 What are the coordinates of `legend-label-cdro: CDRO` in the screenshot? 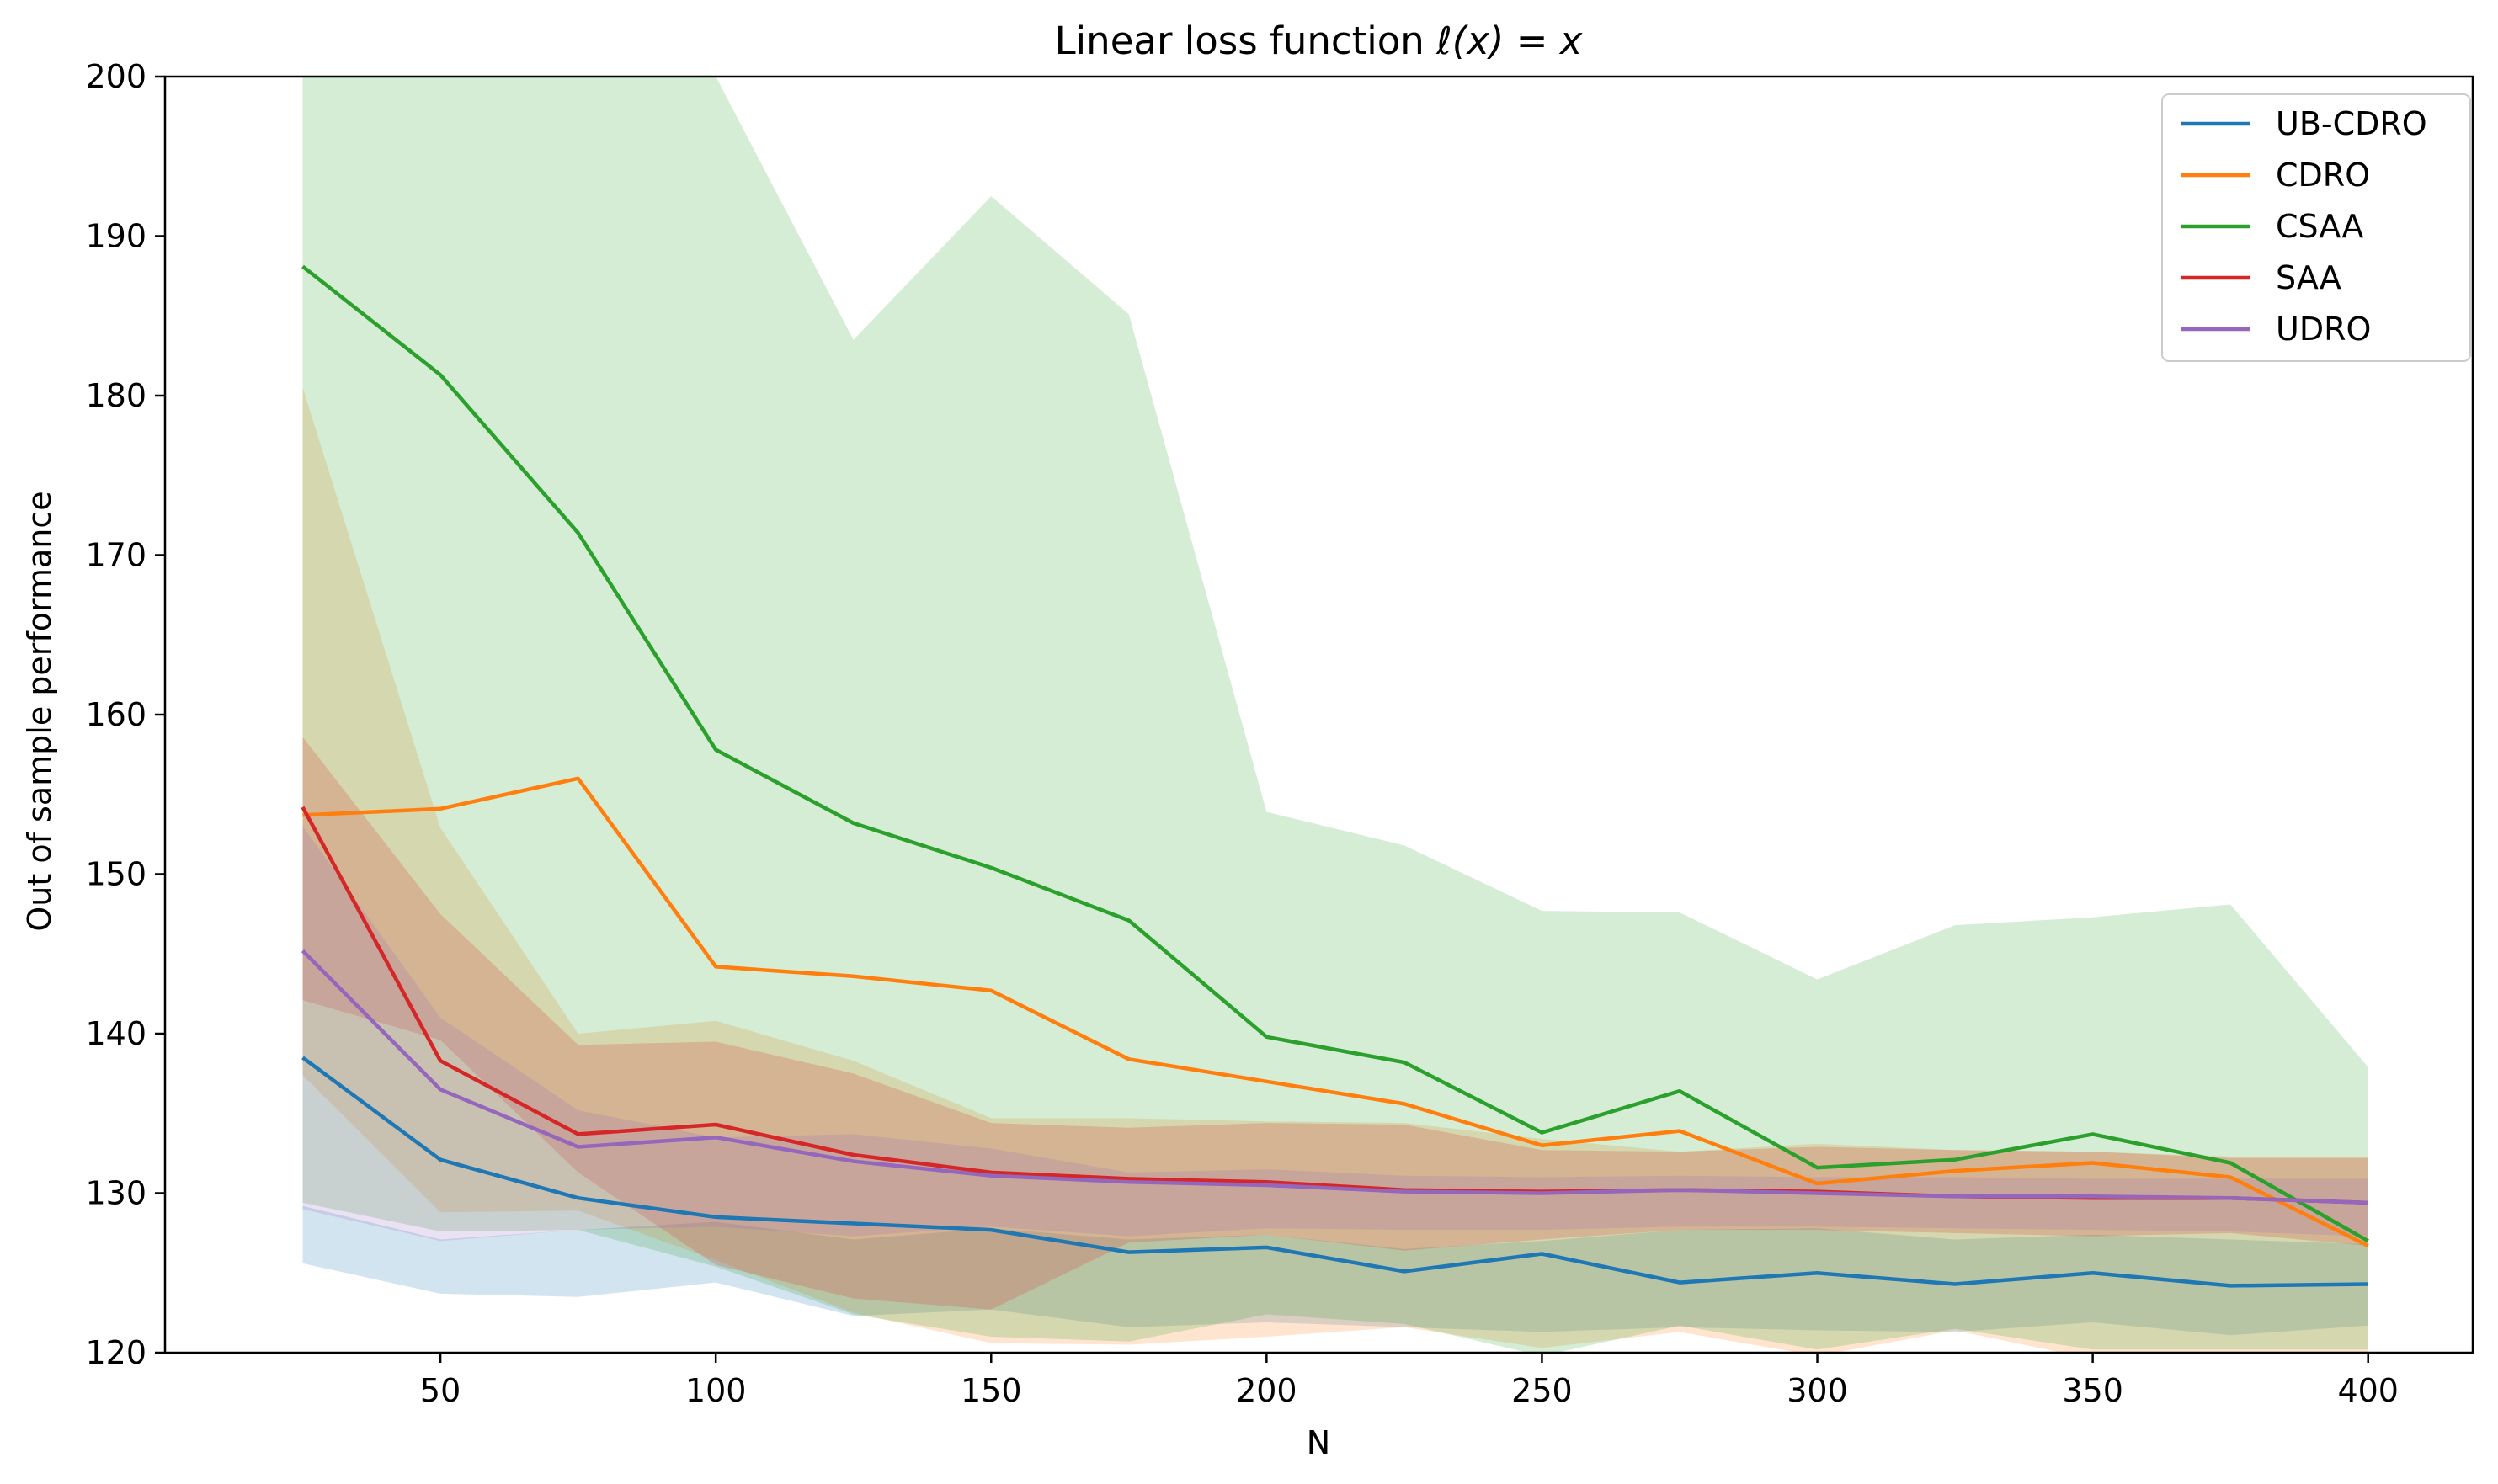 It's located at (2323, 175).